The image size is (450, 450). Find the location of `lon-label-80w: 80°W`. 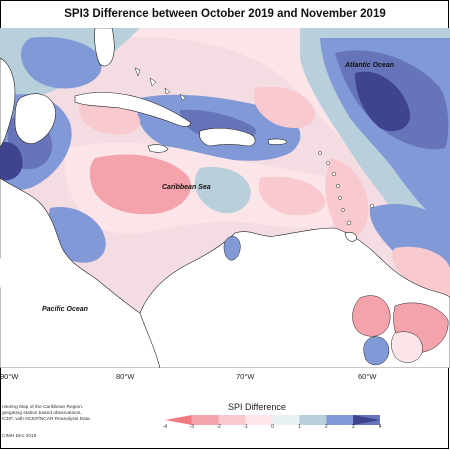

lon-label-80w: 80°W is located at coordinates (125, 376).